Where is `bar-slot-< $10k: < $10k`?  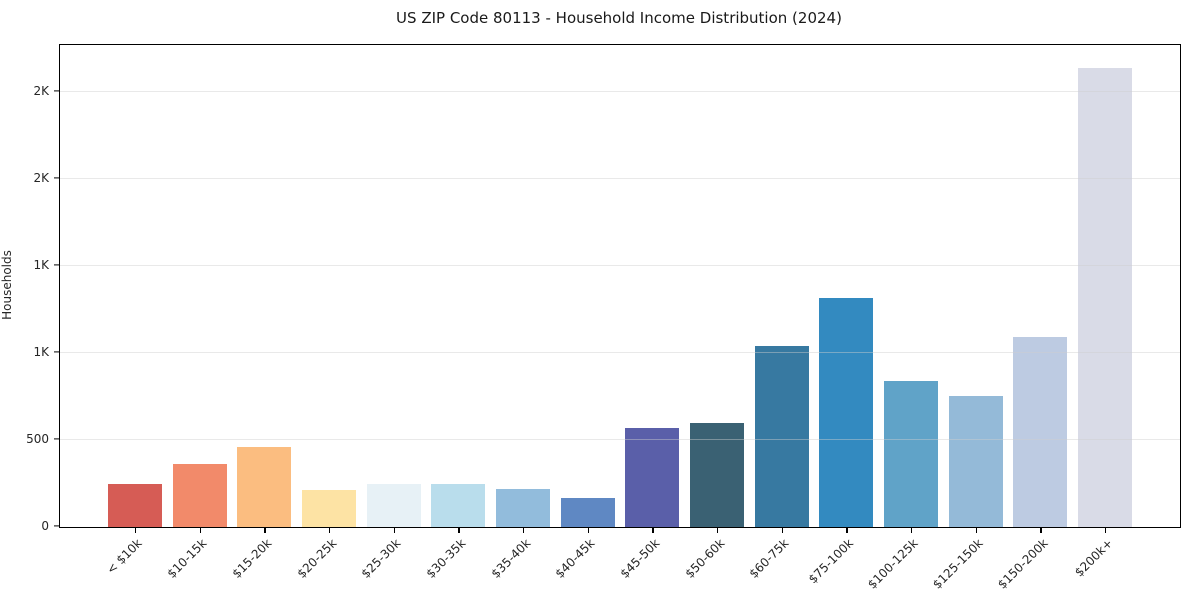 bar-slot-< $10k: < $10k is located at coordinates (133, 311).